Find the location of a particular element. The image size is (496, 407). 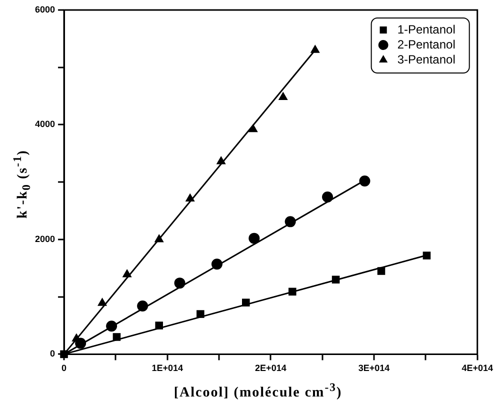

x-tick-label: 3E+014 is located at coordinates (374, 368).